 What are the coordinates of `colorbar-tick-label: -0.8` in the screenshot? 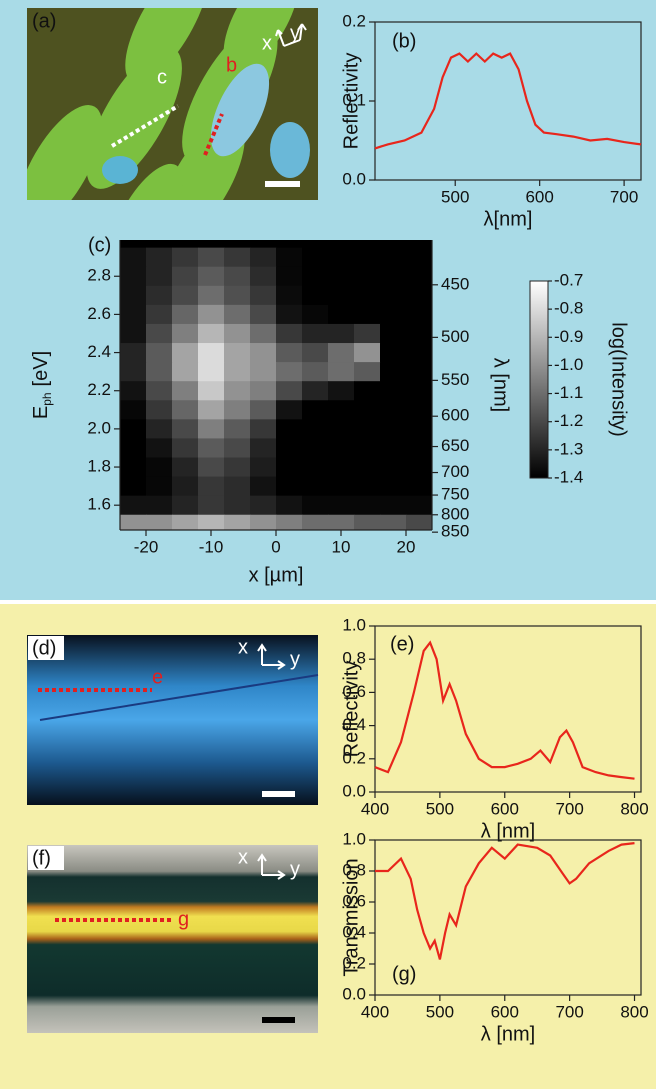 It's located at (568, 308).